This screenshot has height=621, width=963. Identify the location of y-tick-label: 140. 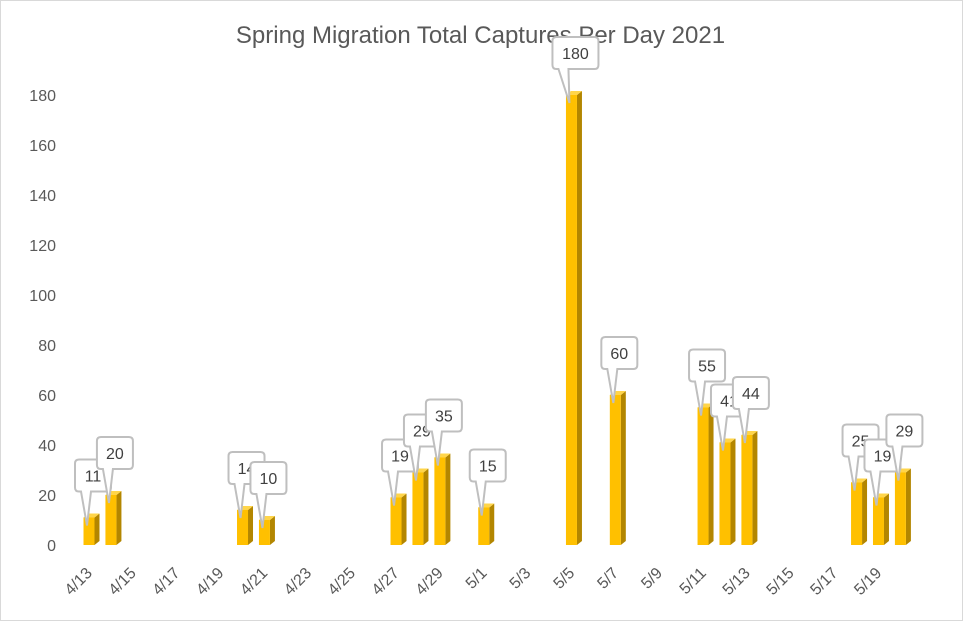
(42, 196).